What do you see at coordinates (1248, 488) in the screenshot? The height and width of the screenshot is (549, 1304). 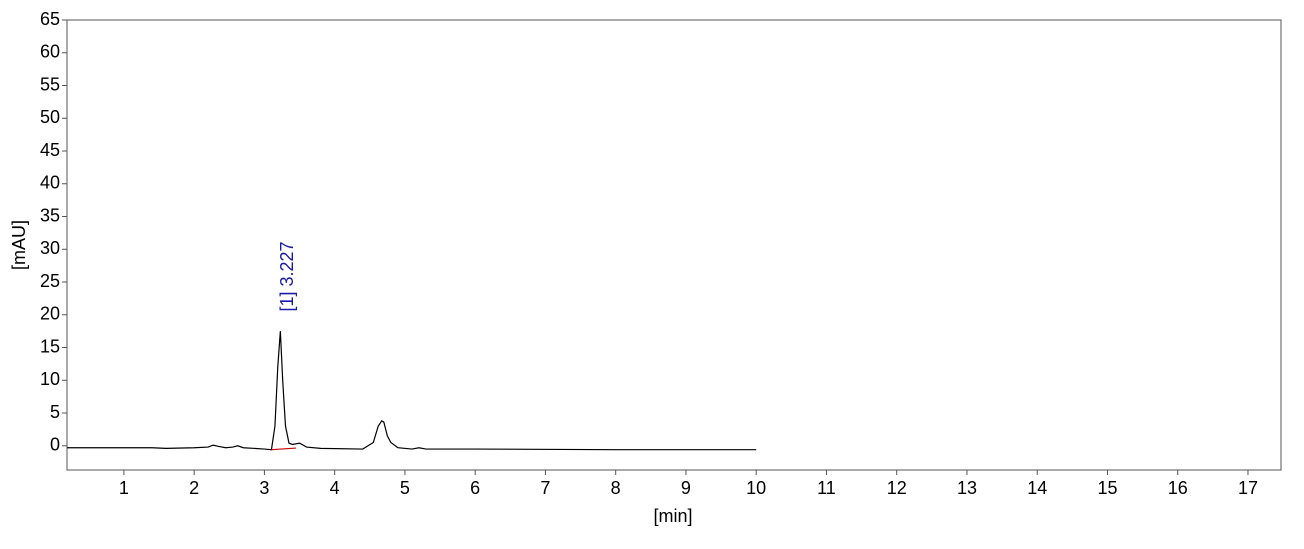 I see `x-tick-label: 17` at bounding box center [1248, 488].